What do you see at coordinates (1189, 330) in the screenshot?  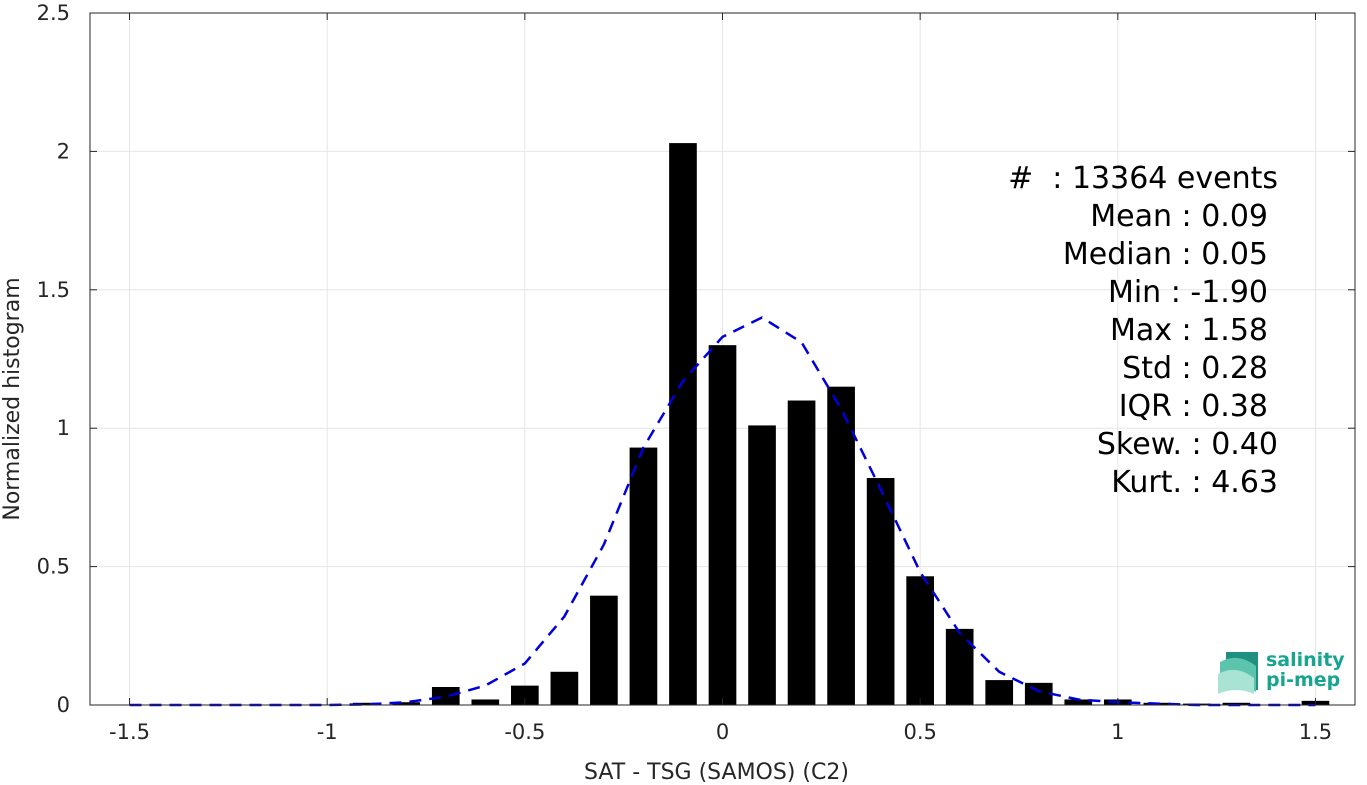 I see `stat-line: Max : 1.58` at bounding box center [1189, 330].